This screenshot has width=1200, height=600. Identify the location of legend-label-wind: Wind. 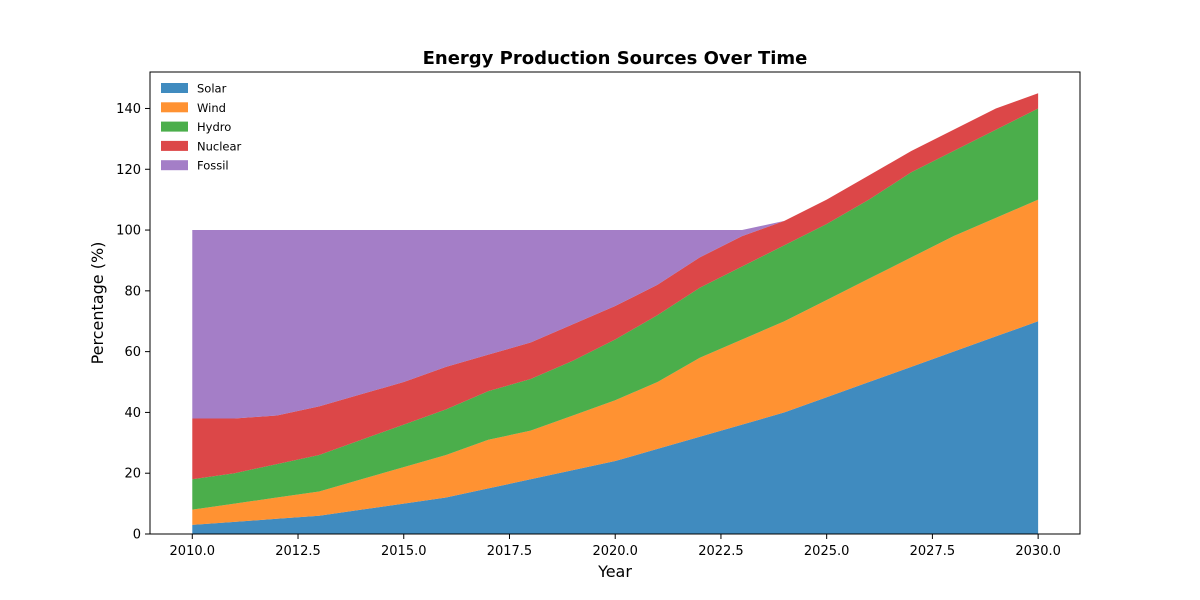
(211, 108).